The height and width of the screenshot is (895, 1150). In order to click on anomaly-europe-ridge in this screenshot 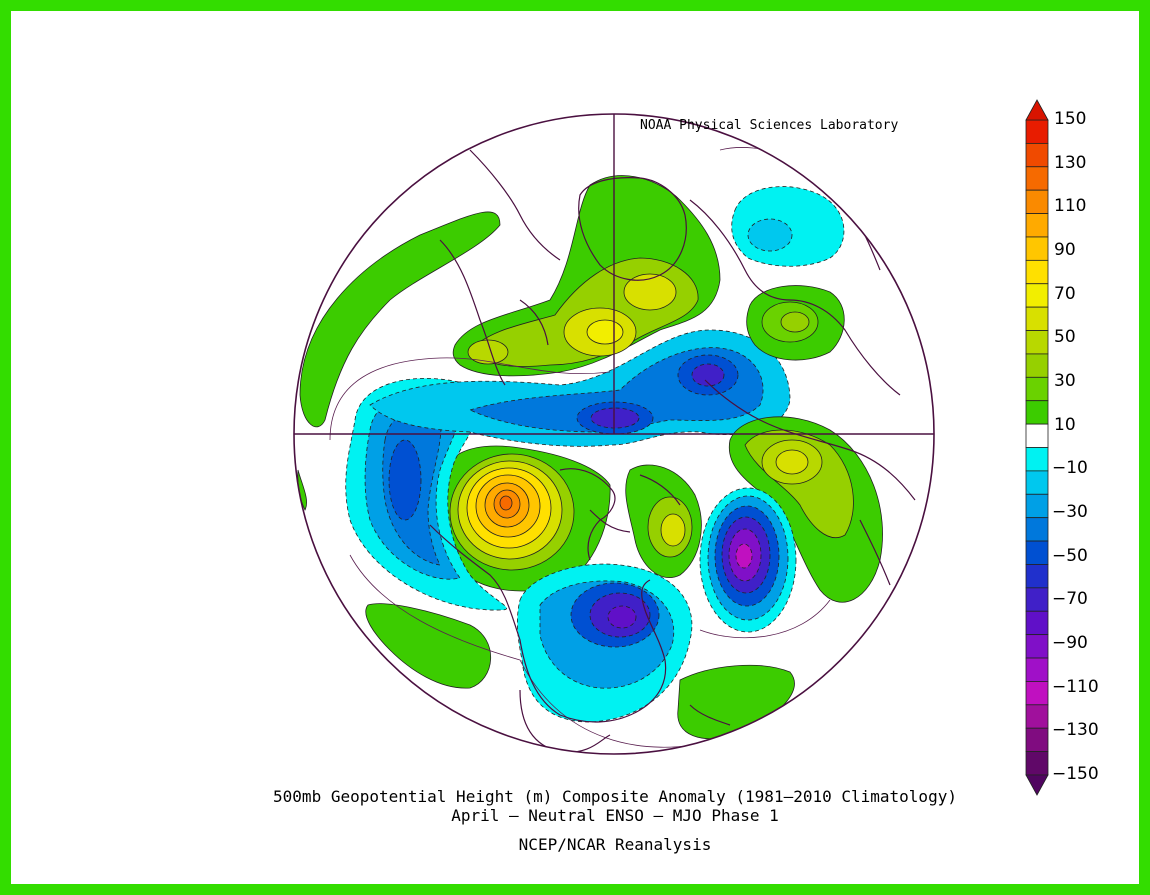, I will do `click(795, 323)`.